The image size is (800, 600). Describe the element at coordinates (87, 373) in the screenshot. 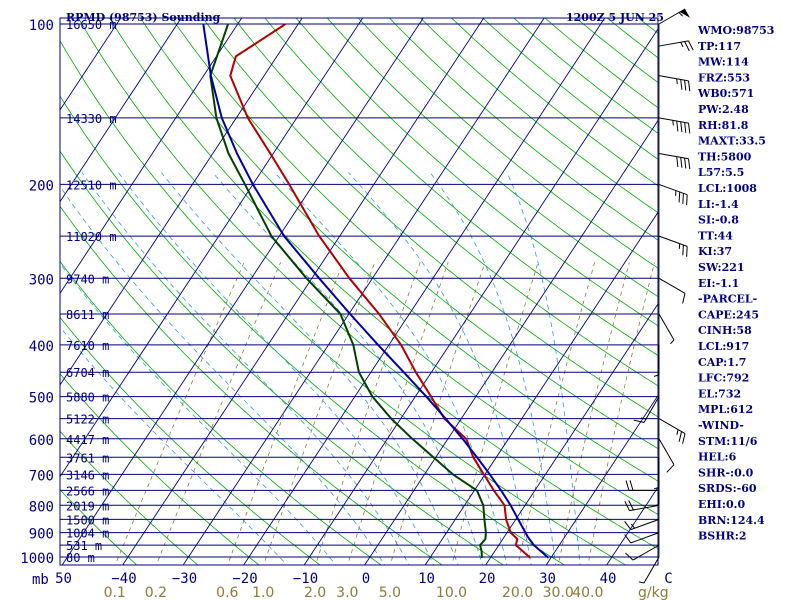

I see `height-label: 6704 m` at that location.